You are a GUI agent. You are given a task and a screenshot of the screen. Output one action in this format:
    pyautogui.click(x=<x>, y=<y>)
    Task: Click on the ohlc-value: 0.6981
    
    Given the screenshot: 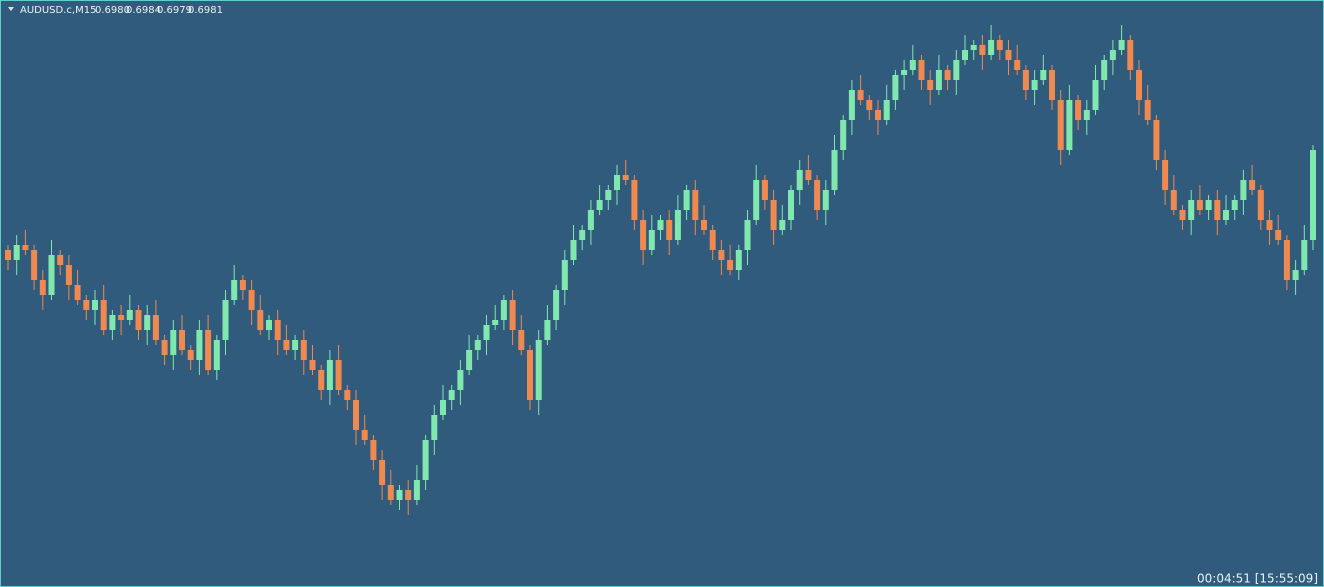 What is the action you would take?
    pyautogui.click(x=205, y=10)
    